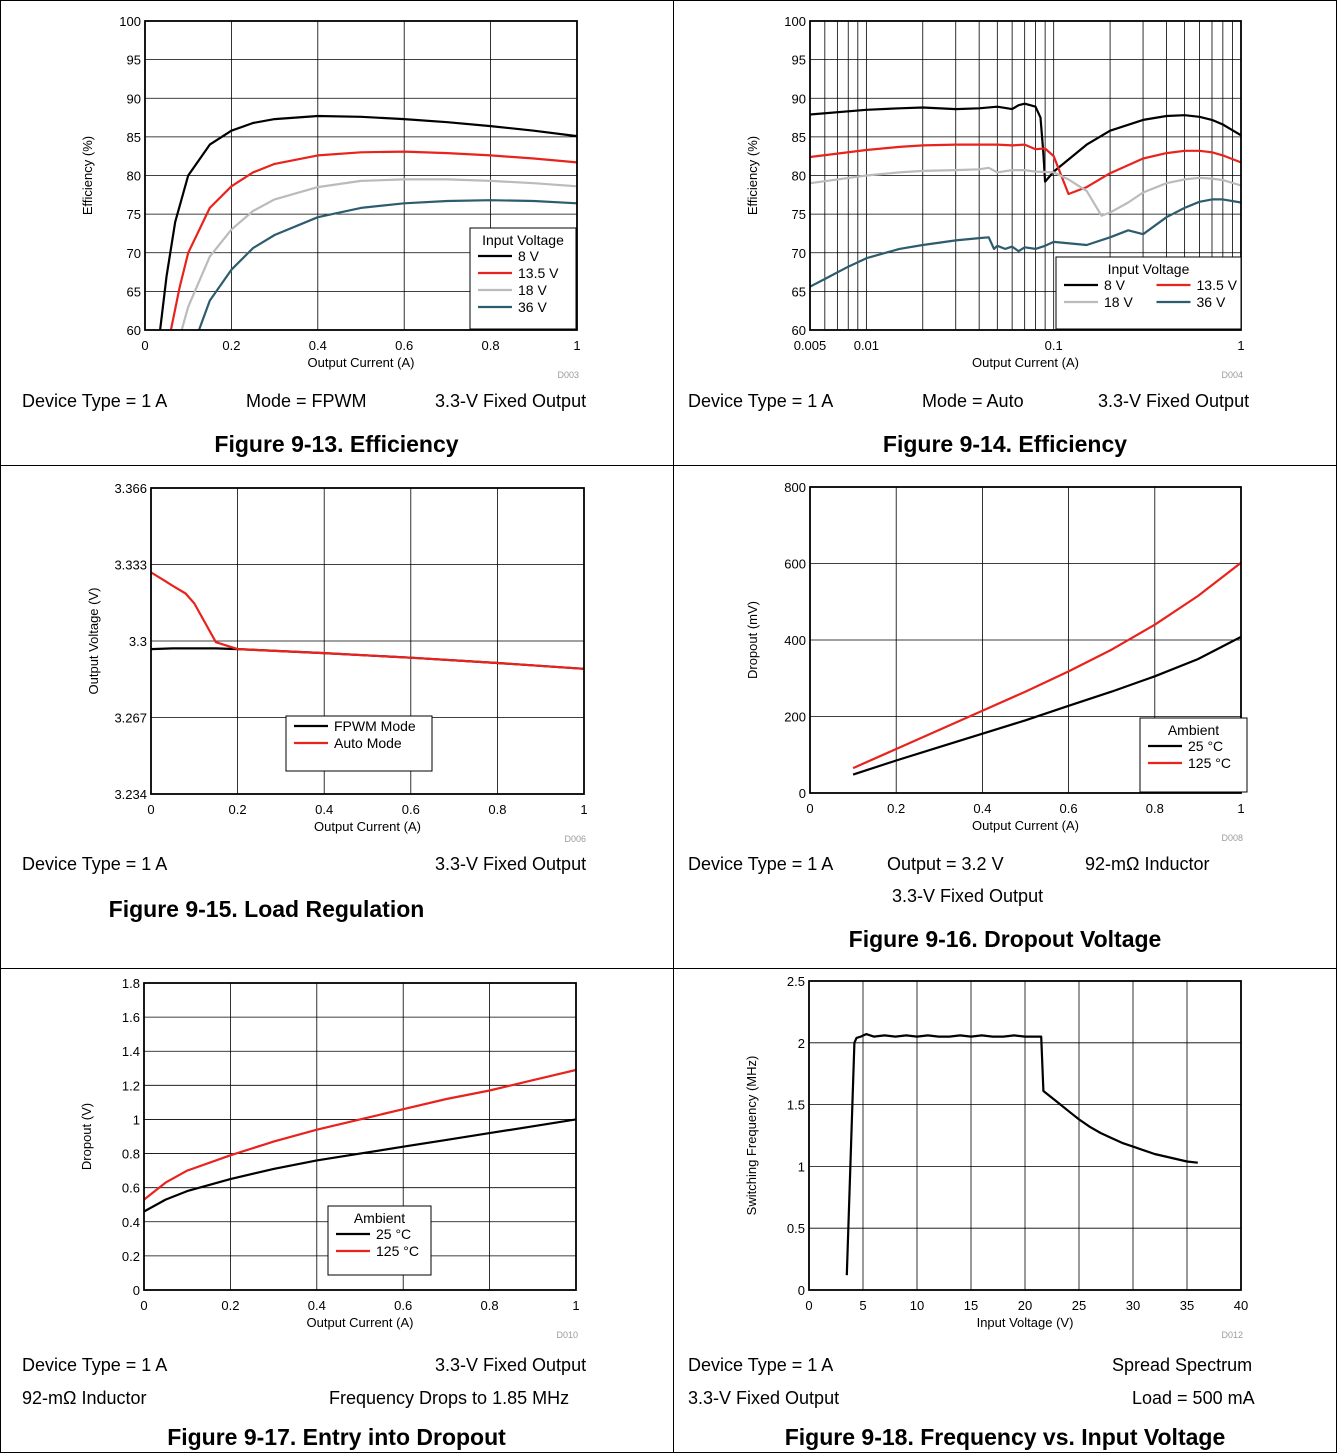 The width and height of the screenshot is (1337, 1453). I want to click on y-tick-label: 85, so click(799, 137).